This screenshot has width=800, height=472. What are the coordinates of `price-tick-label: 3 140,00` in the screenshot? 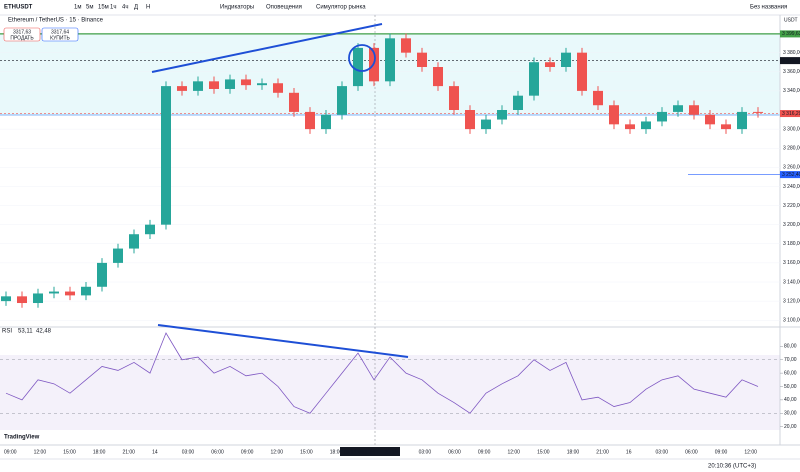 It's located at (791, 282).